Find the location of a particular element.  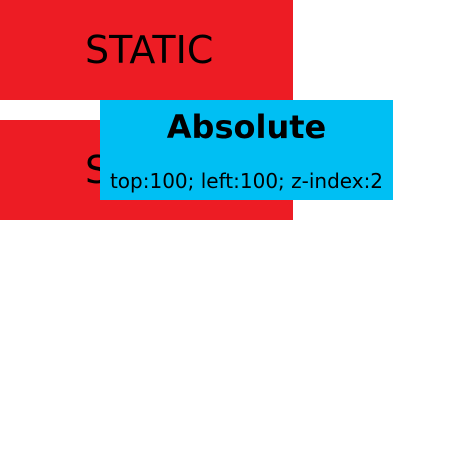

static-box-1: STATIC is located at coordinates (146, 50).